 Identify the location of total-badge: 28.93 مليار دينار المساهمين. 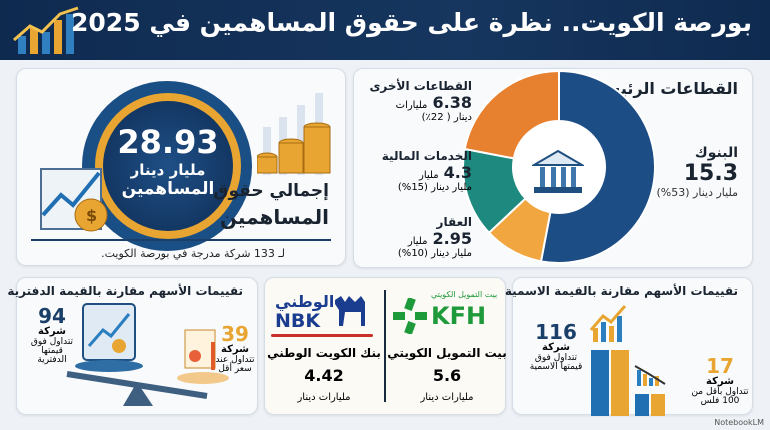
(168, 166).